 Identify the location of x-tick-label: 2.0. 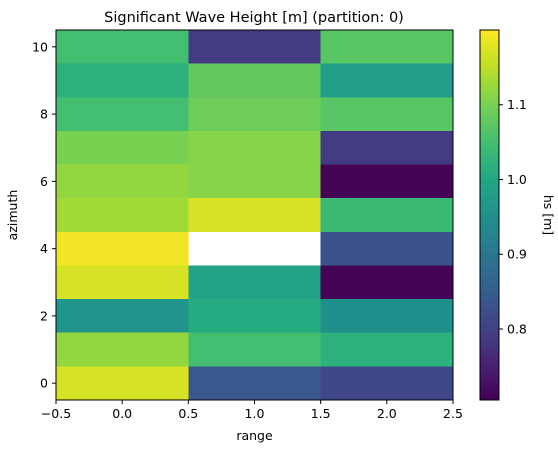
(387, 413).